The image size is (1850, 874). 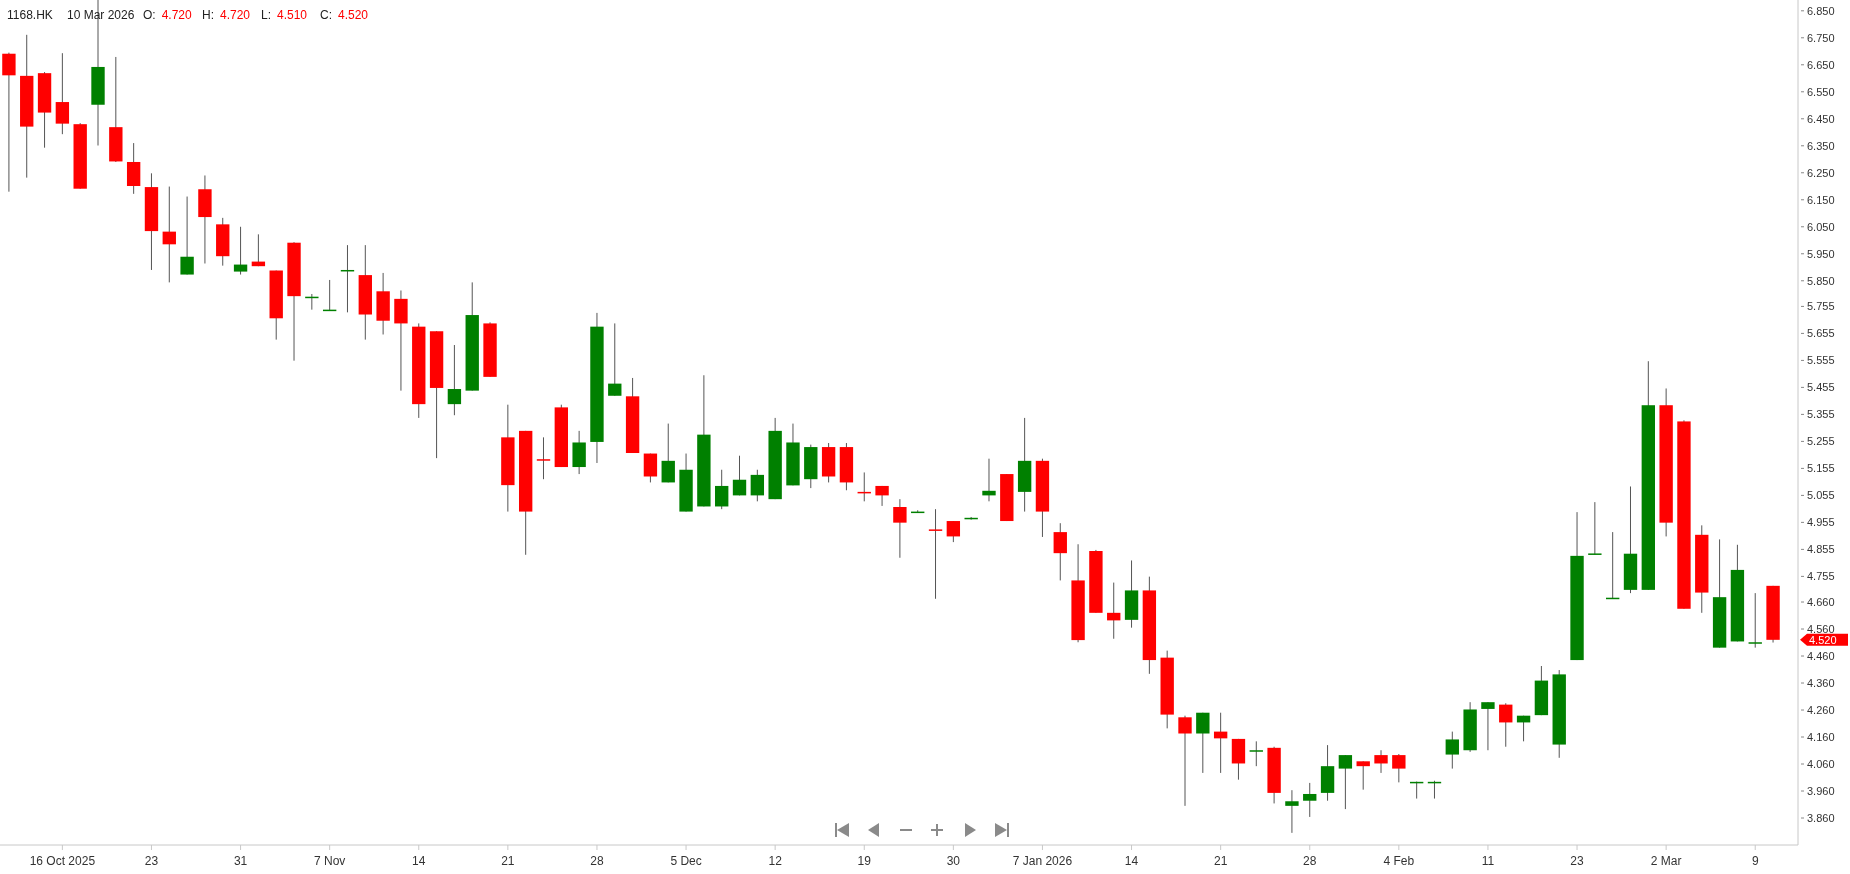 I want to click on x-tick-label: 30, so click(x=953, y=861).